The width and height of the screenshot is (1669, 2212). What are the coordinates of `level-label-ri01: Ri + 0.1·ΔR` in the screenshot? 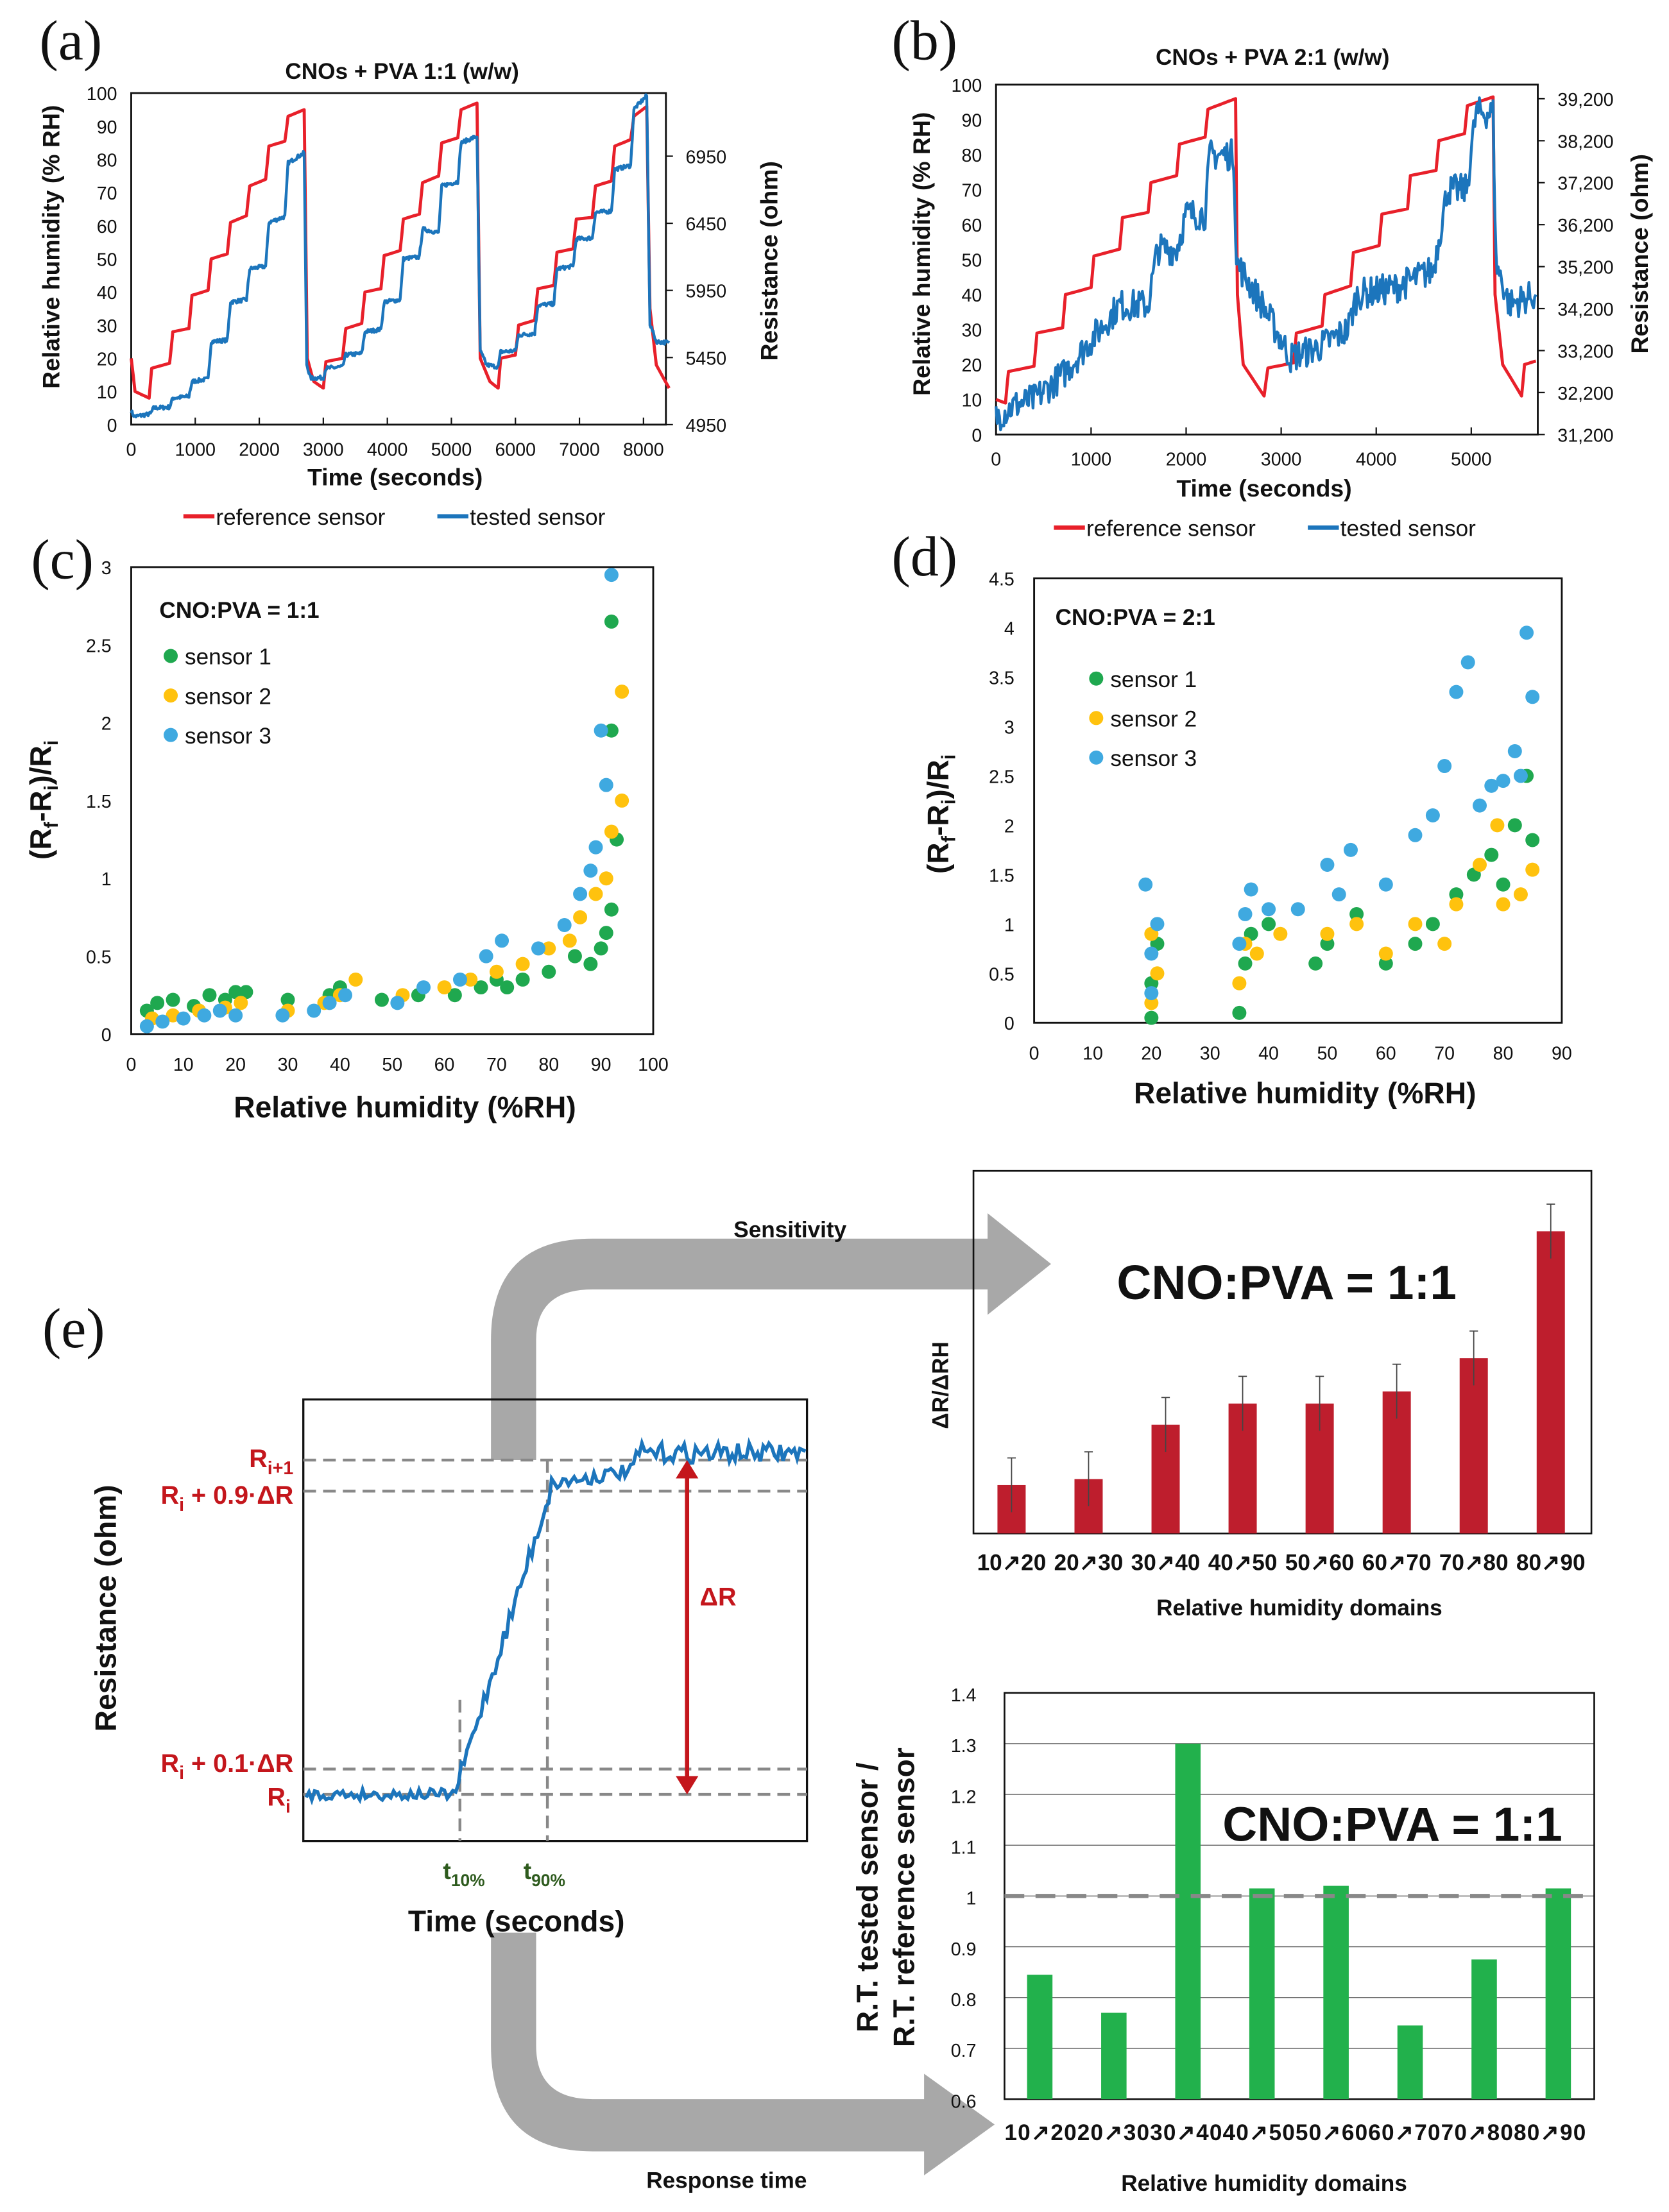 It's located at (227, 1766).